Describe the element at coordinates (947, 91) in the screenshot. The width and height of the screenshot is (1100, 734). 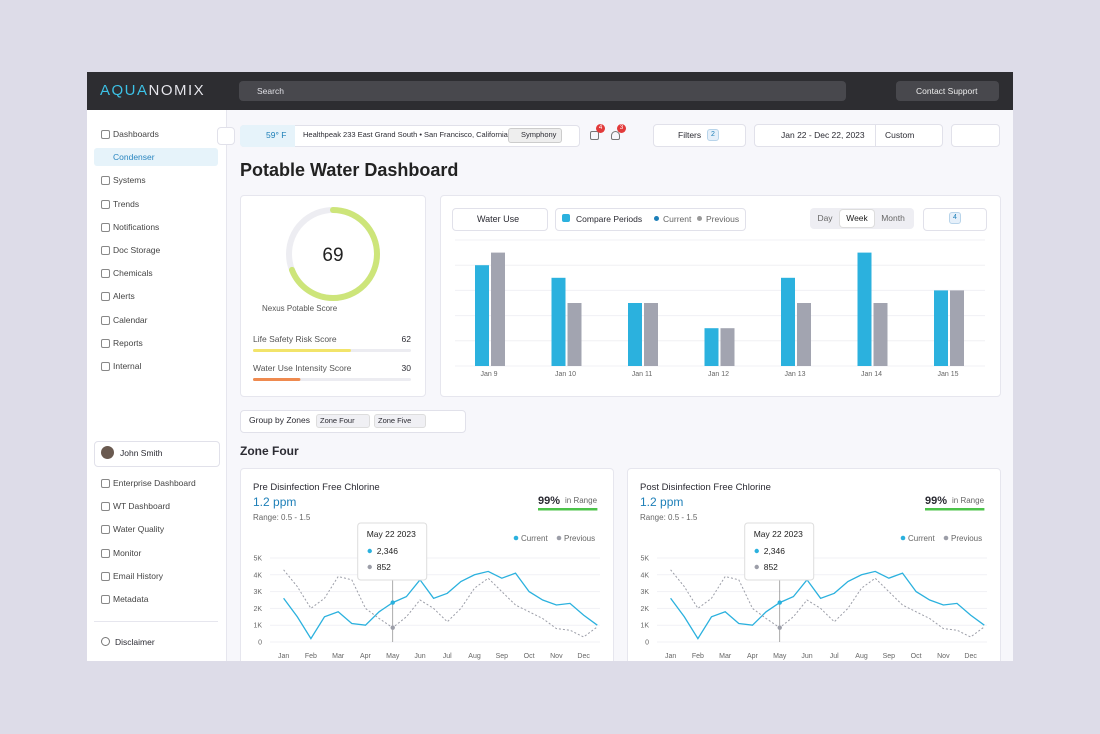
I see `support-button` at that location.